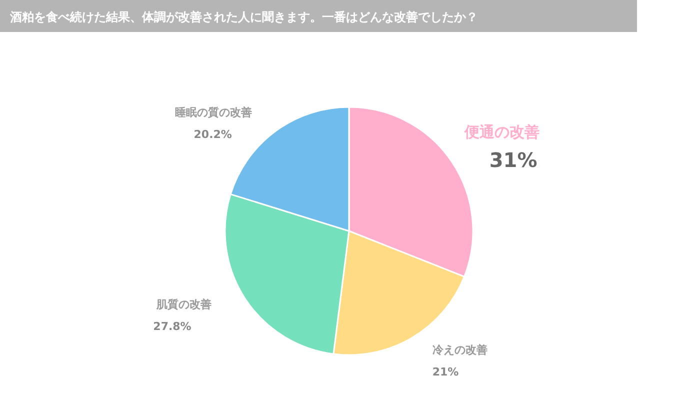  I want to click on data-label: 20.2%, so click(213, 135).